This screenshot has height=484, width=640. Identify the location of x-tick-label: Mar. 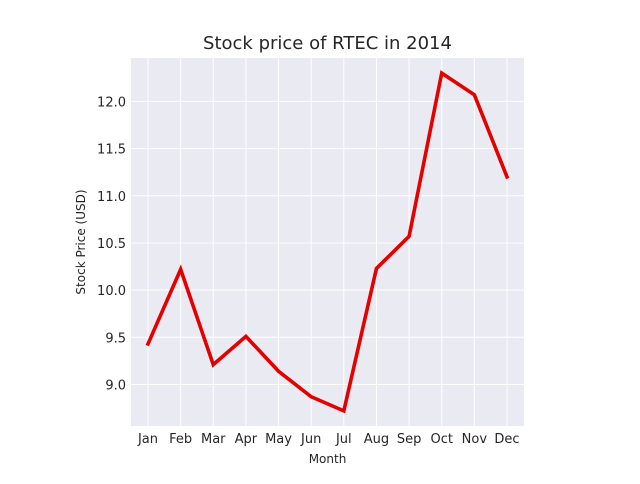
(213, 439).